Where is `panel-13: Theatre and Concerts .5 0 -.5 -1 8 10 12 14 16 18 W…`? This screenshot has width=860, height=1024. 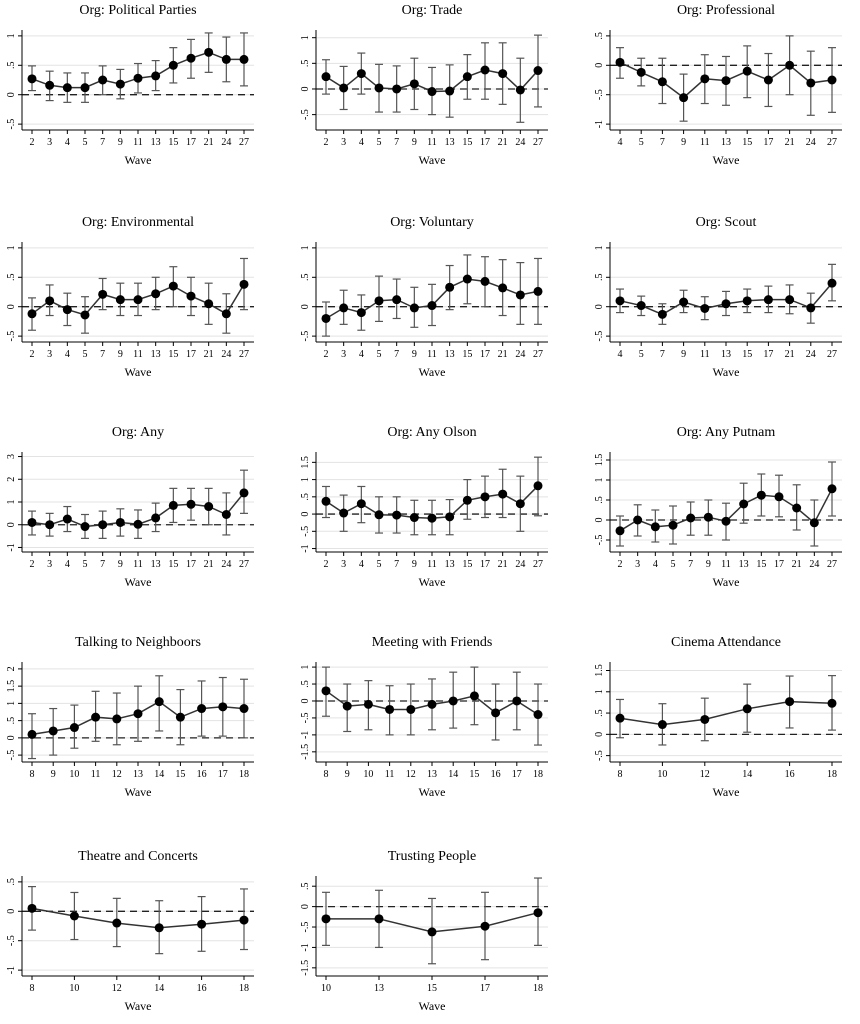
panel-13: Theatre and Concerts .5 0 -.5 -1 8 10 12 14 16 18 W… is located at coordinates (130, 931).